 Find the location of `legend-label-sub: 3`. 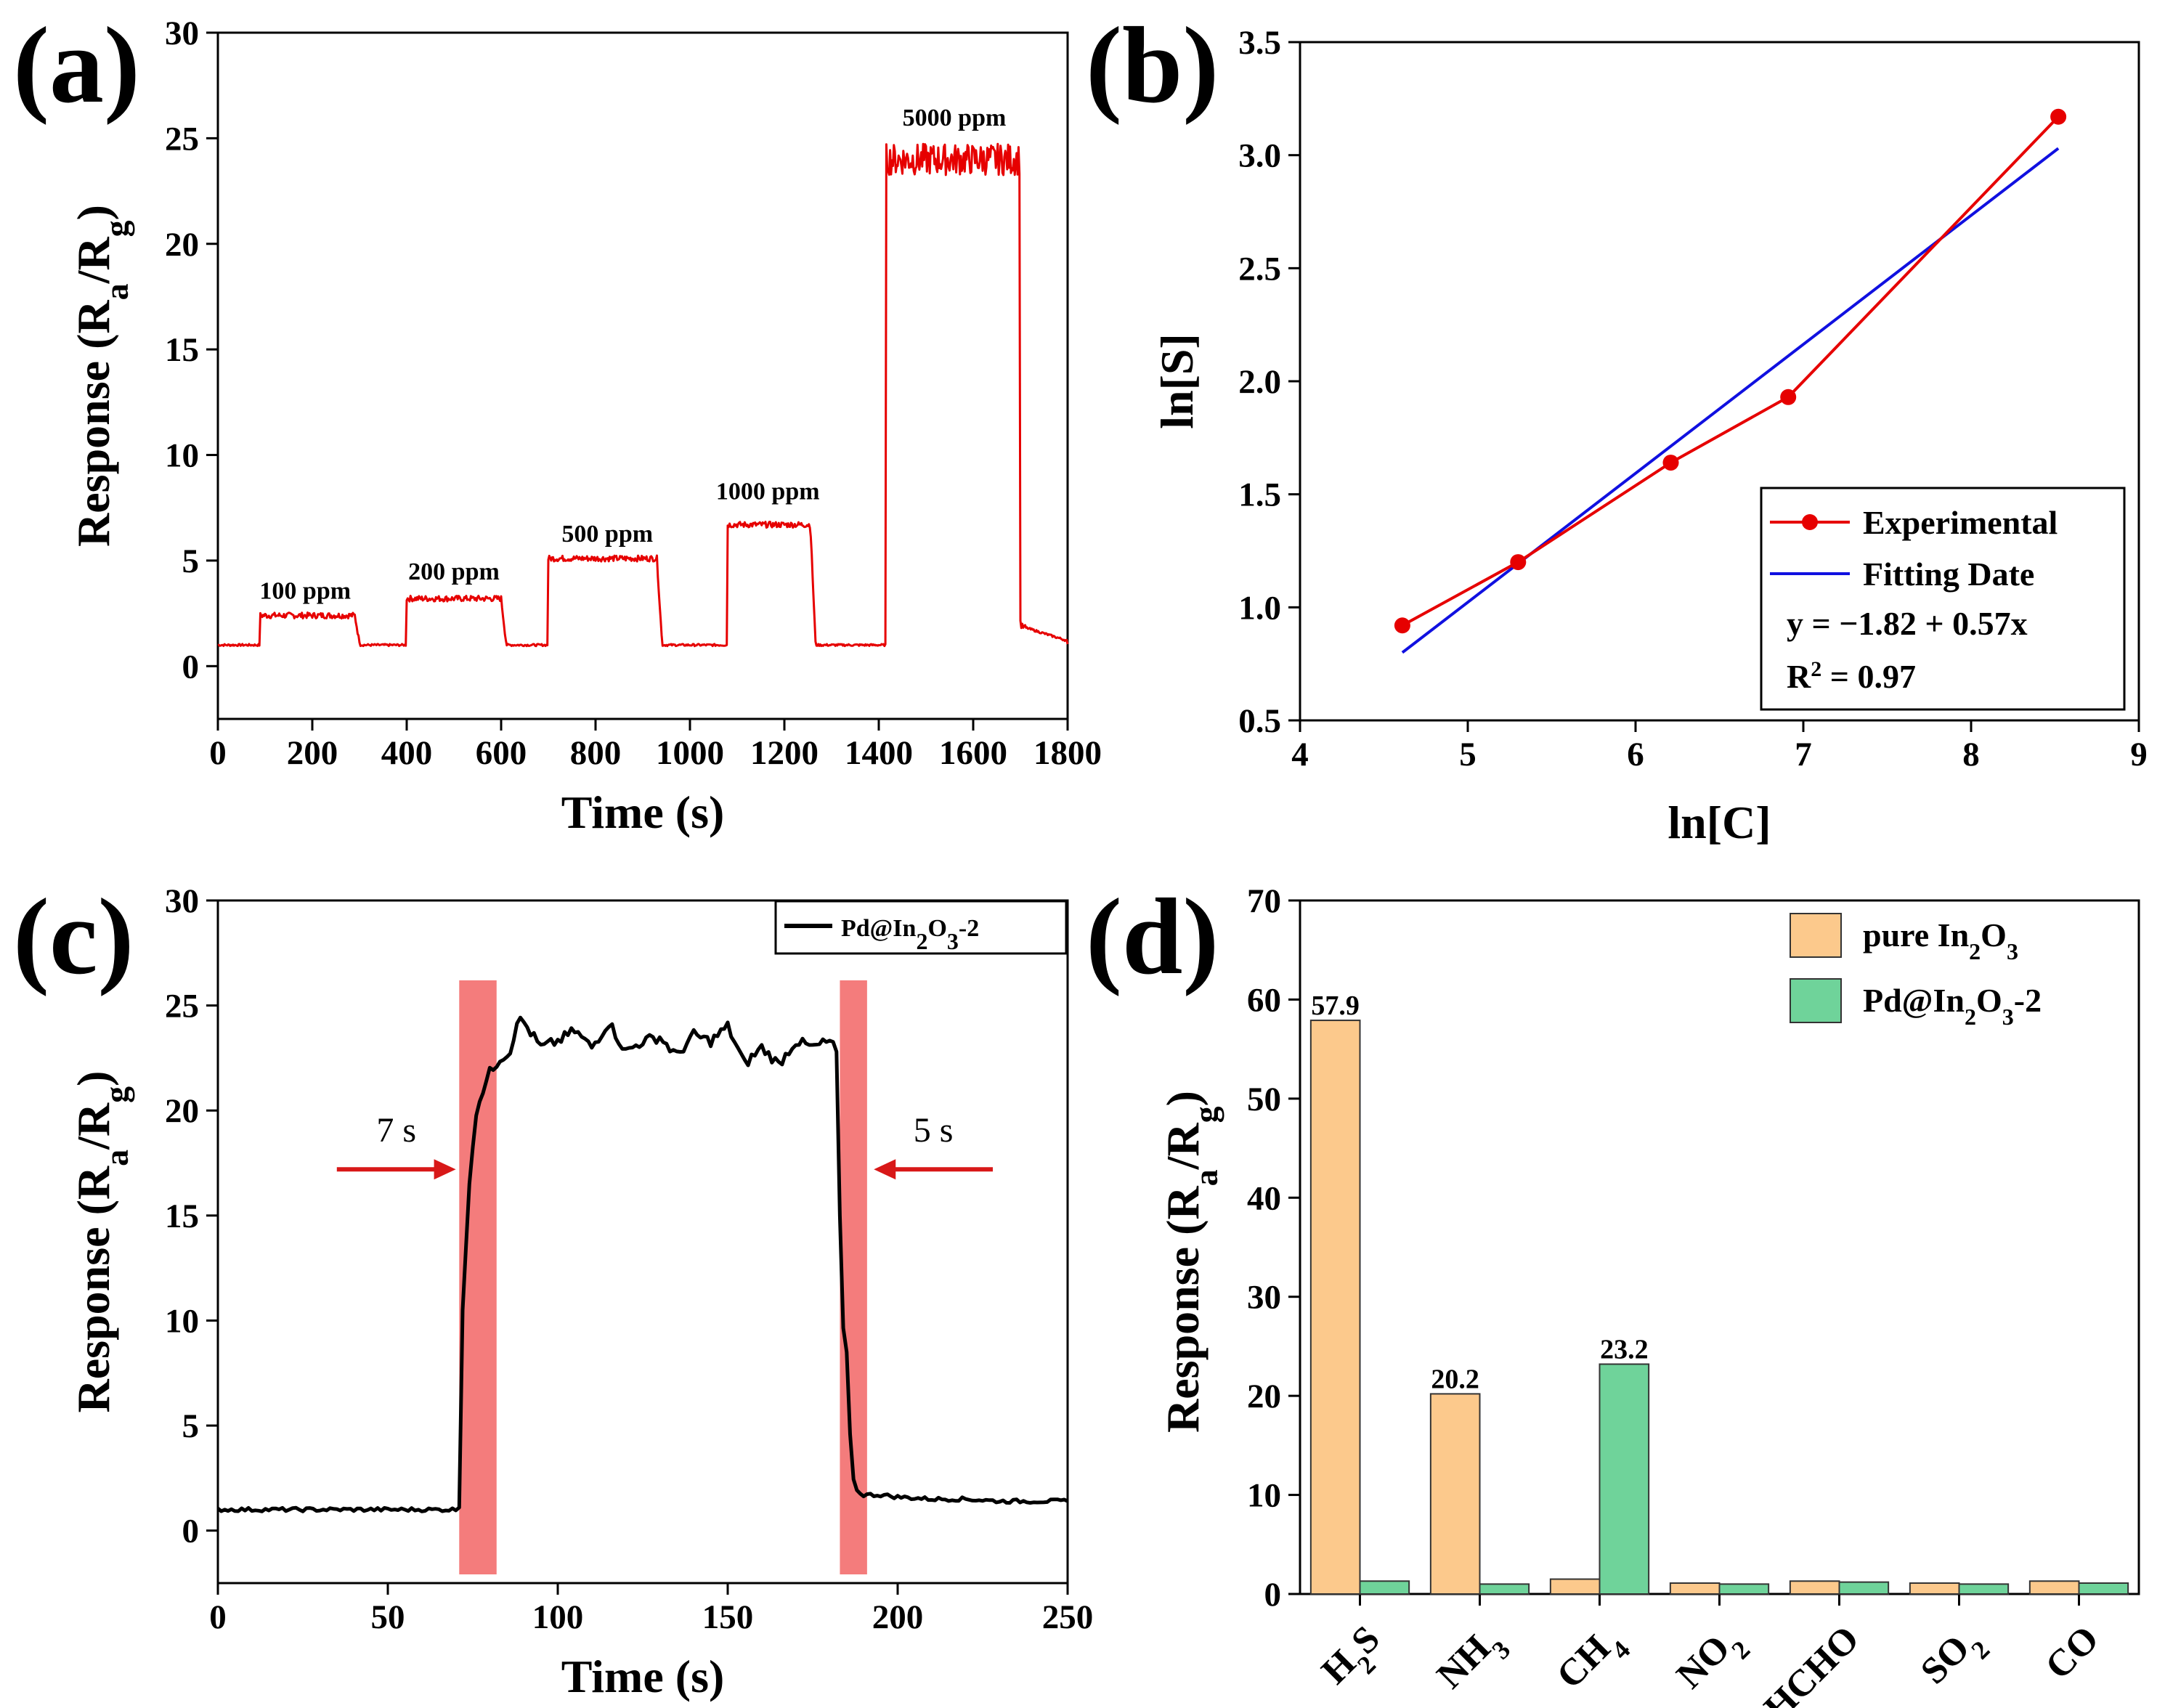

legend-label-sub: 3 is located at coordinates (2012, 951).